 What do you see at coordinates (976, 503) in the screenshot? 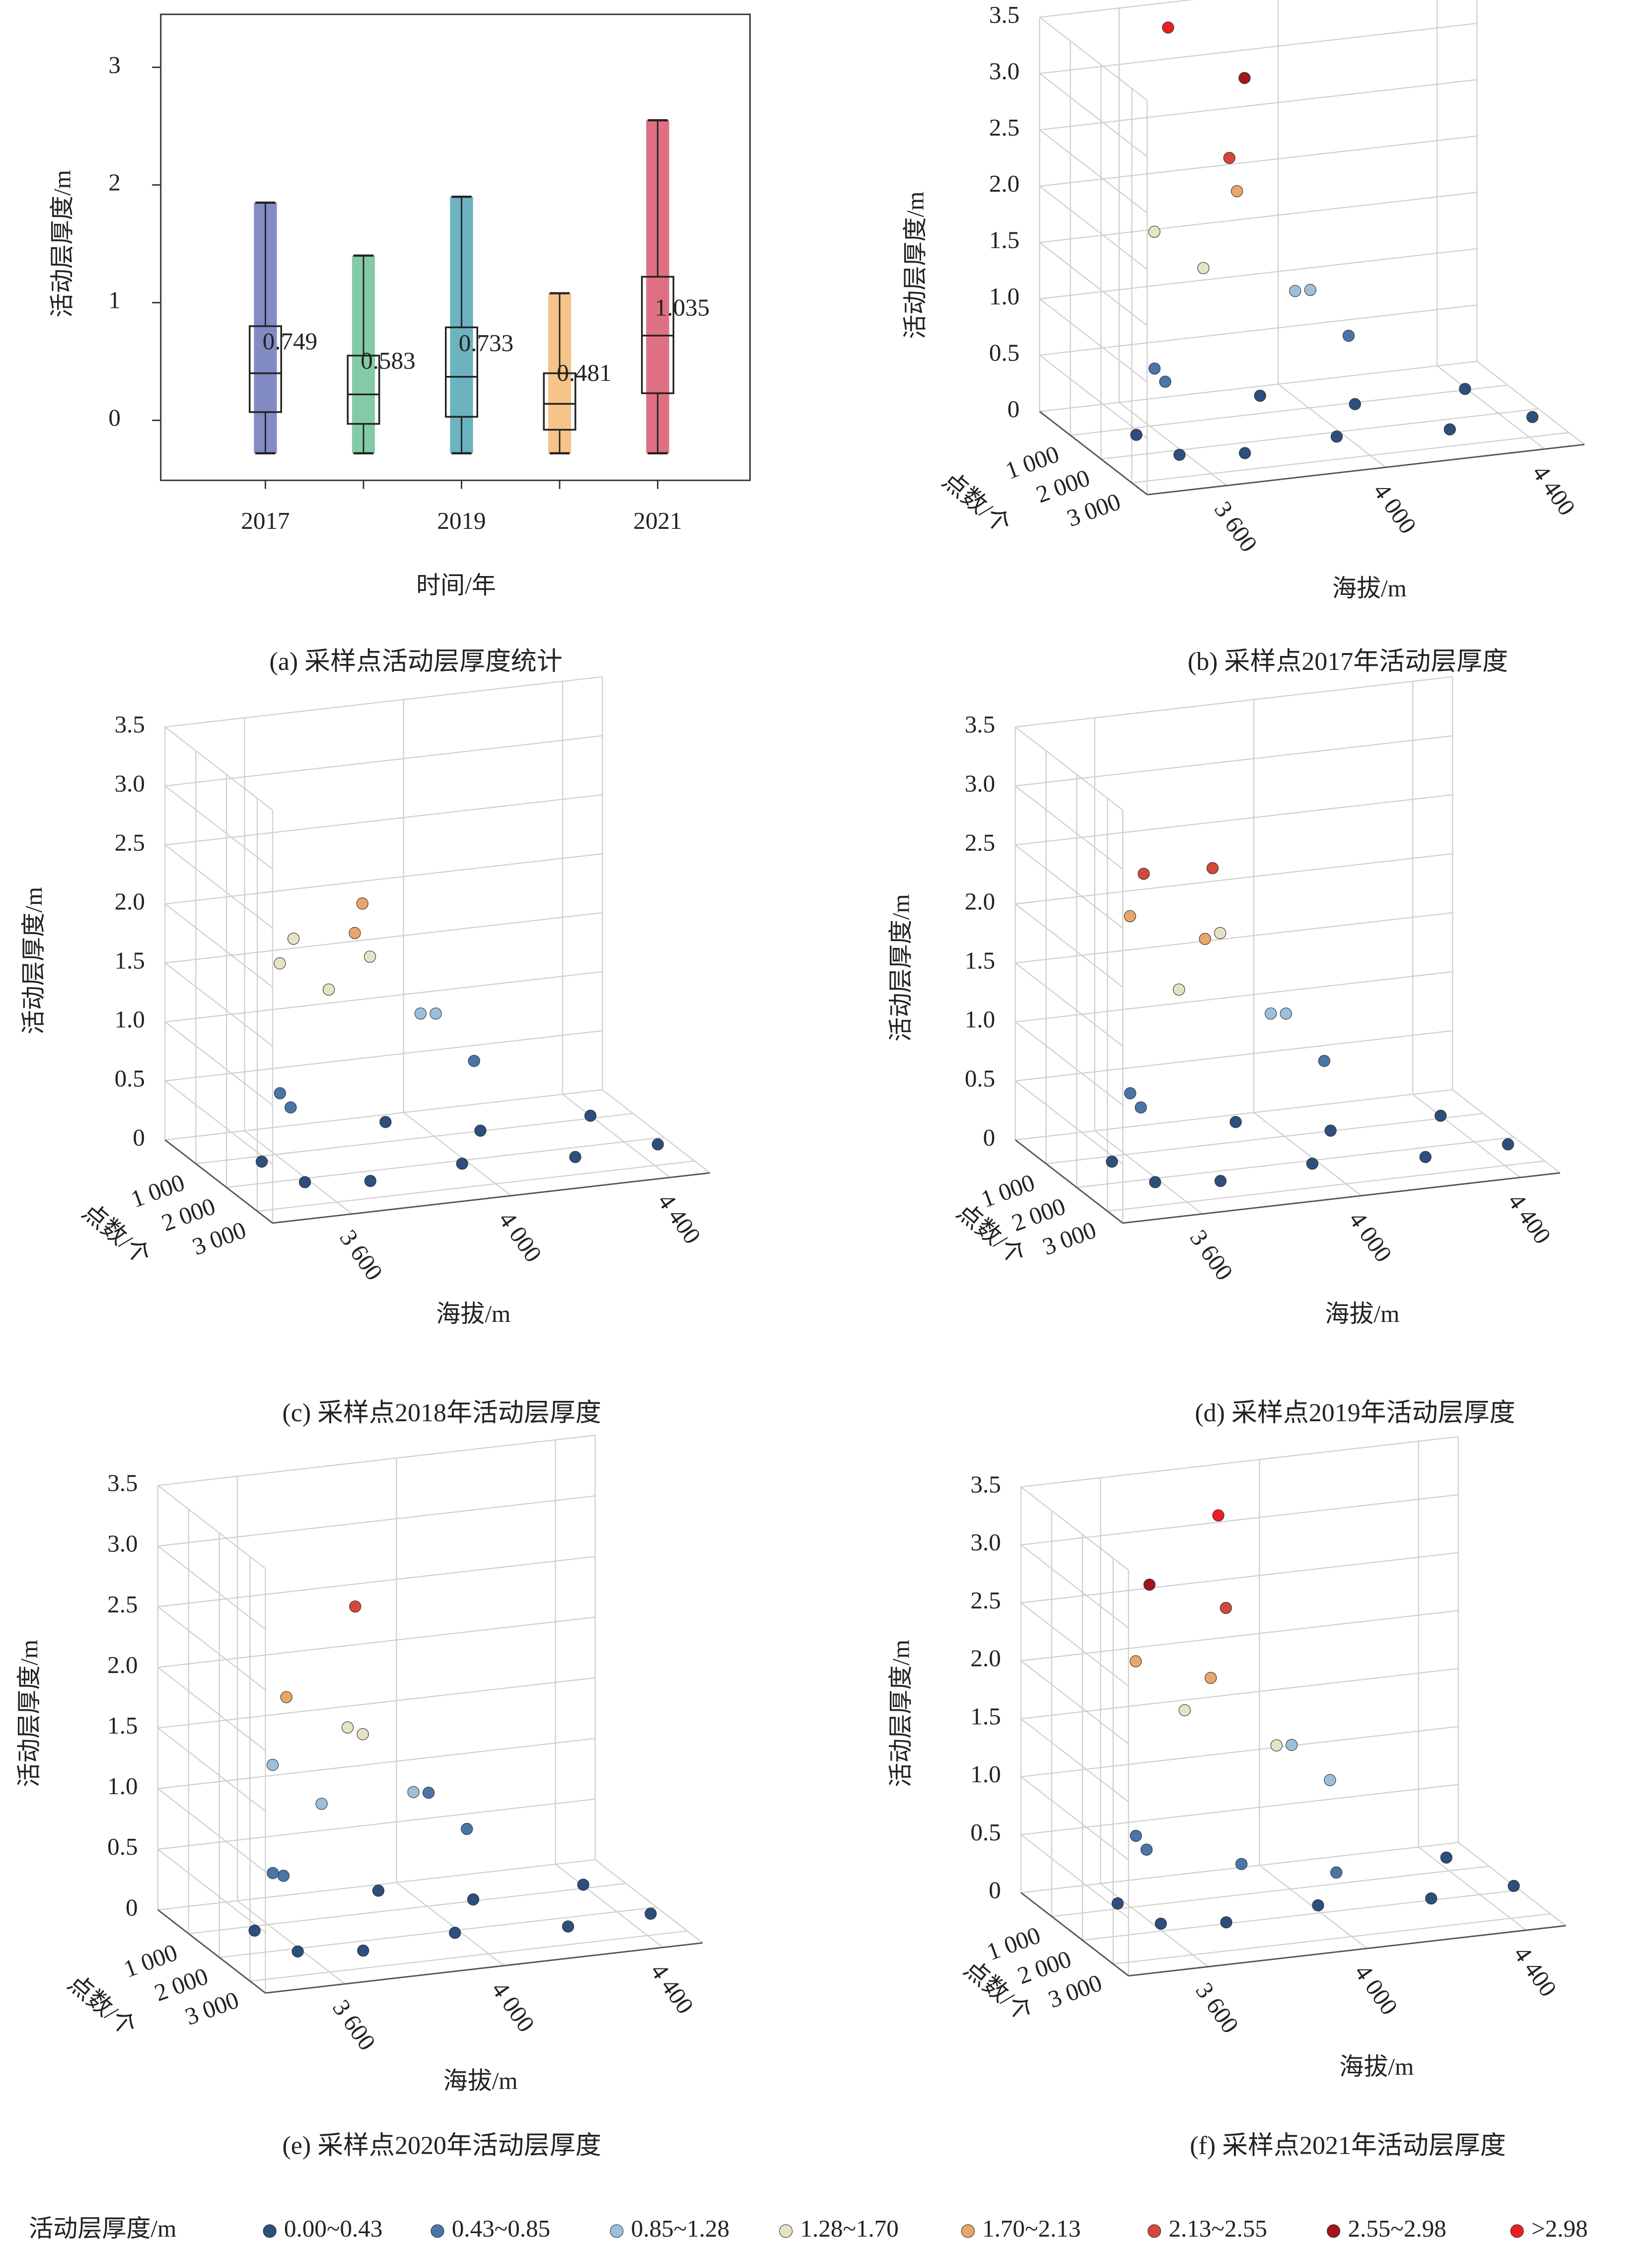
I see `y-axis-title: 点数/个` at bounding box center [976, 503].